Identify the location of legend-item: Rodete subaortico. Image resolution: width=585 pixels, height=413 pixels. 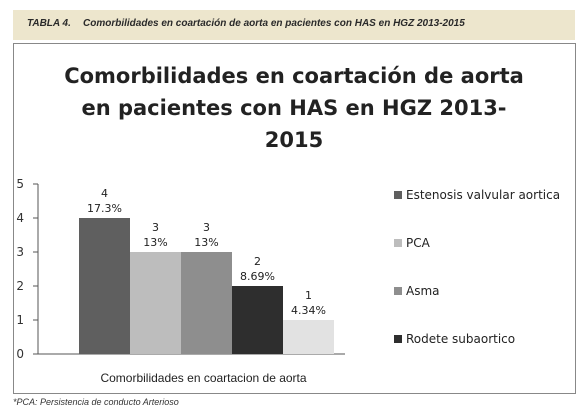
(460, 339).